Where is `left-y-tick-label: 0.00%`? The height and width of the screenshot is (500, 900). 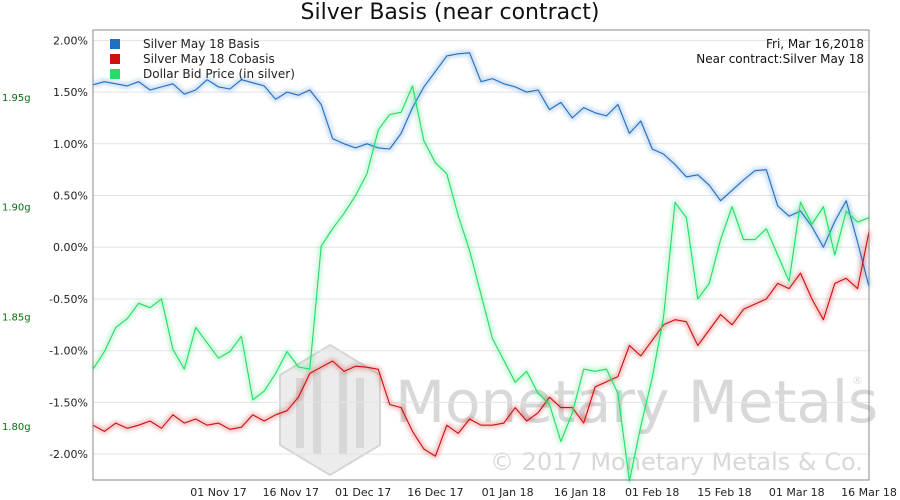 left-y-tick-label: 0.00% is located at coordinates (70, 247).